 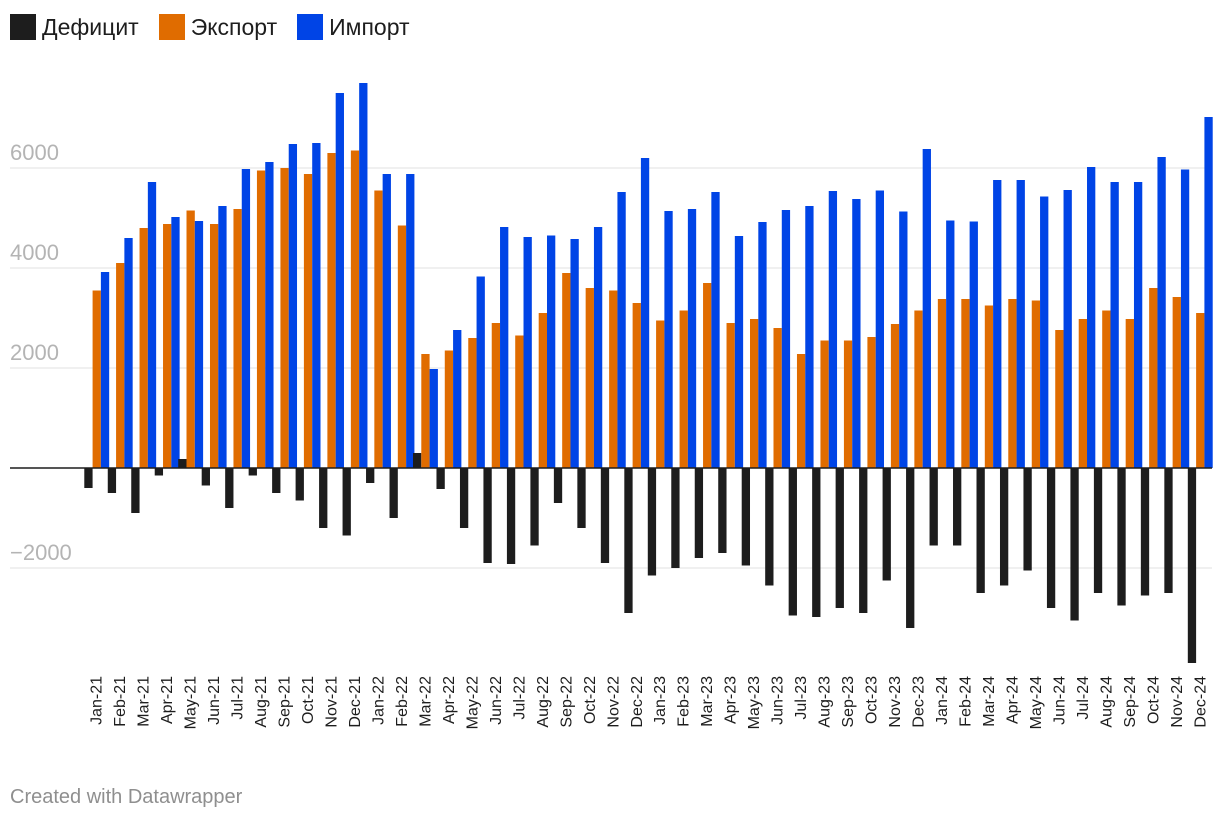 I want to click on legend-label-deficit: Дефицит, so click(x=90, y=26).